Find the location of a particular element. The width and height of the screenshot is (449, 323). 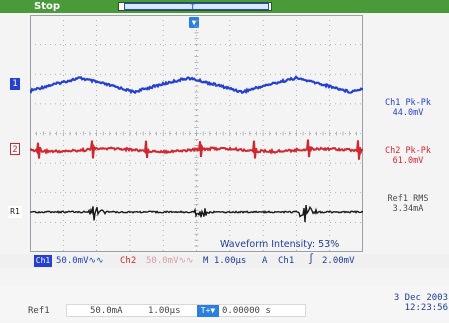

rising-edge-icon: ∫ is located at coordinates (311, 259).